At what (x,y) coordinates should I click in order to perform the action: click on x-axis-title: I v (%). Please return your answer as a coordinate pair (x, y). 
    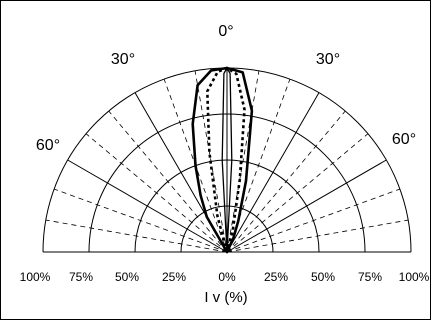
    Looking at the image, I should click on (225, 297).